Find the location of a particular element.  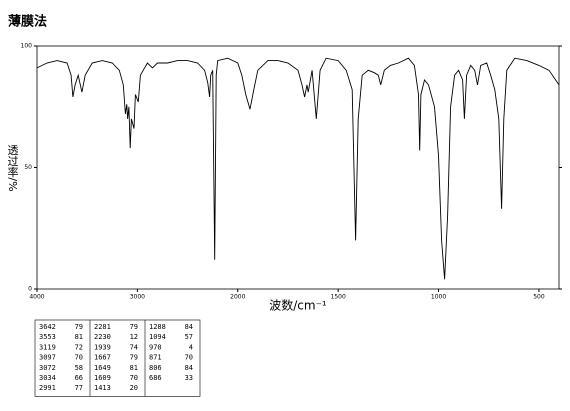

table-cell: 57 is located at coordinates (189, 337).